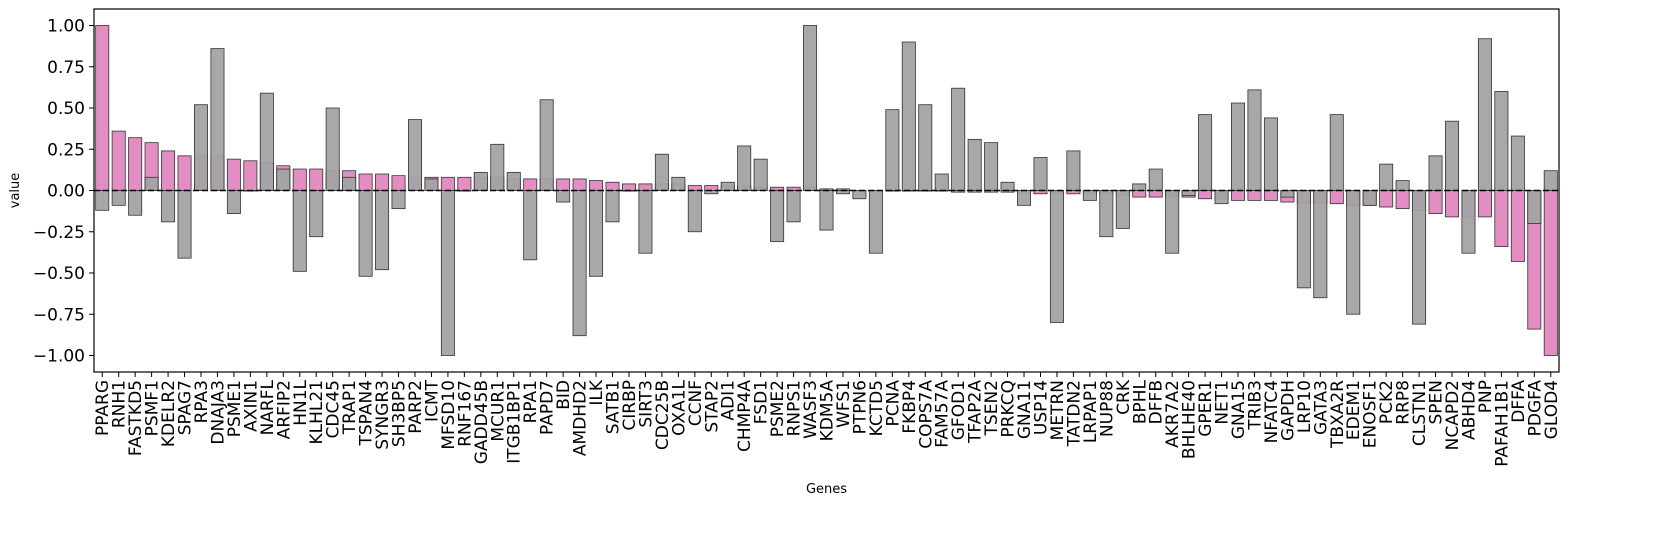  I want to click on x-tick-label-CDC45: CDC45, so click(334, 409).